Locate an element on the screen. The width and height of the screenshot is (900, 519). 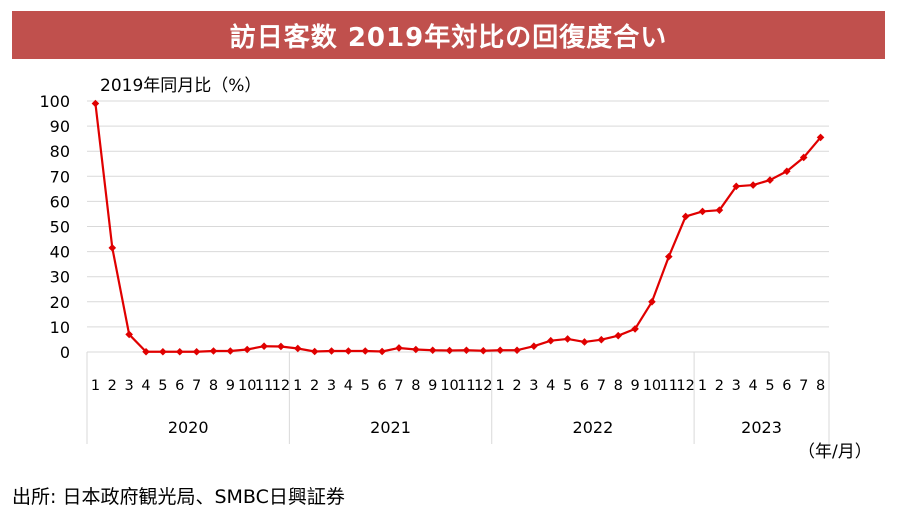
chart-title: 訪日客数 2019年対比の回復度合い is located at coordinates (448, 37).